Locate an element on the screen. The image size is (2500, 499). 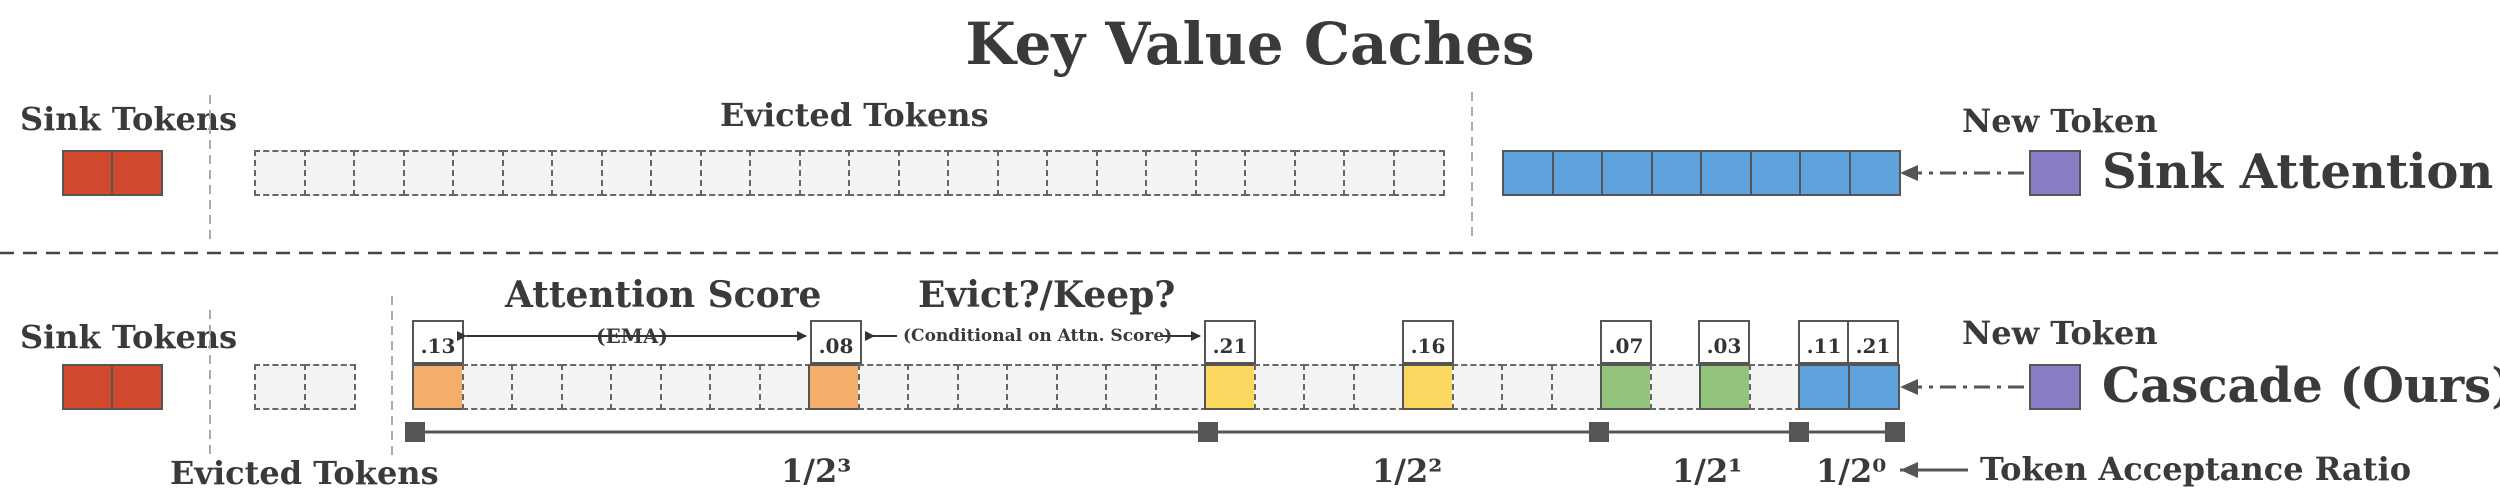
attention-score-label: Attention Score is located at coordinates (663, 295).